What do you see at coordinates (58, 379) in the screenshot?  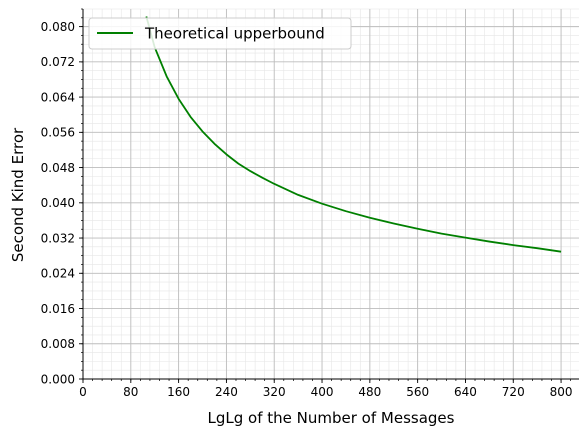 I see `y-tick-label: 0.000` at bounding box center [58, 379].